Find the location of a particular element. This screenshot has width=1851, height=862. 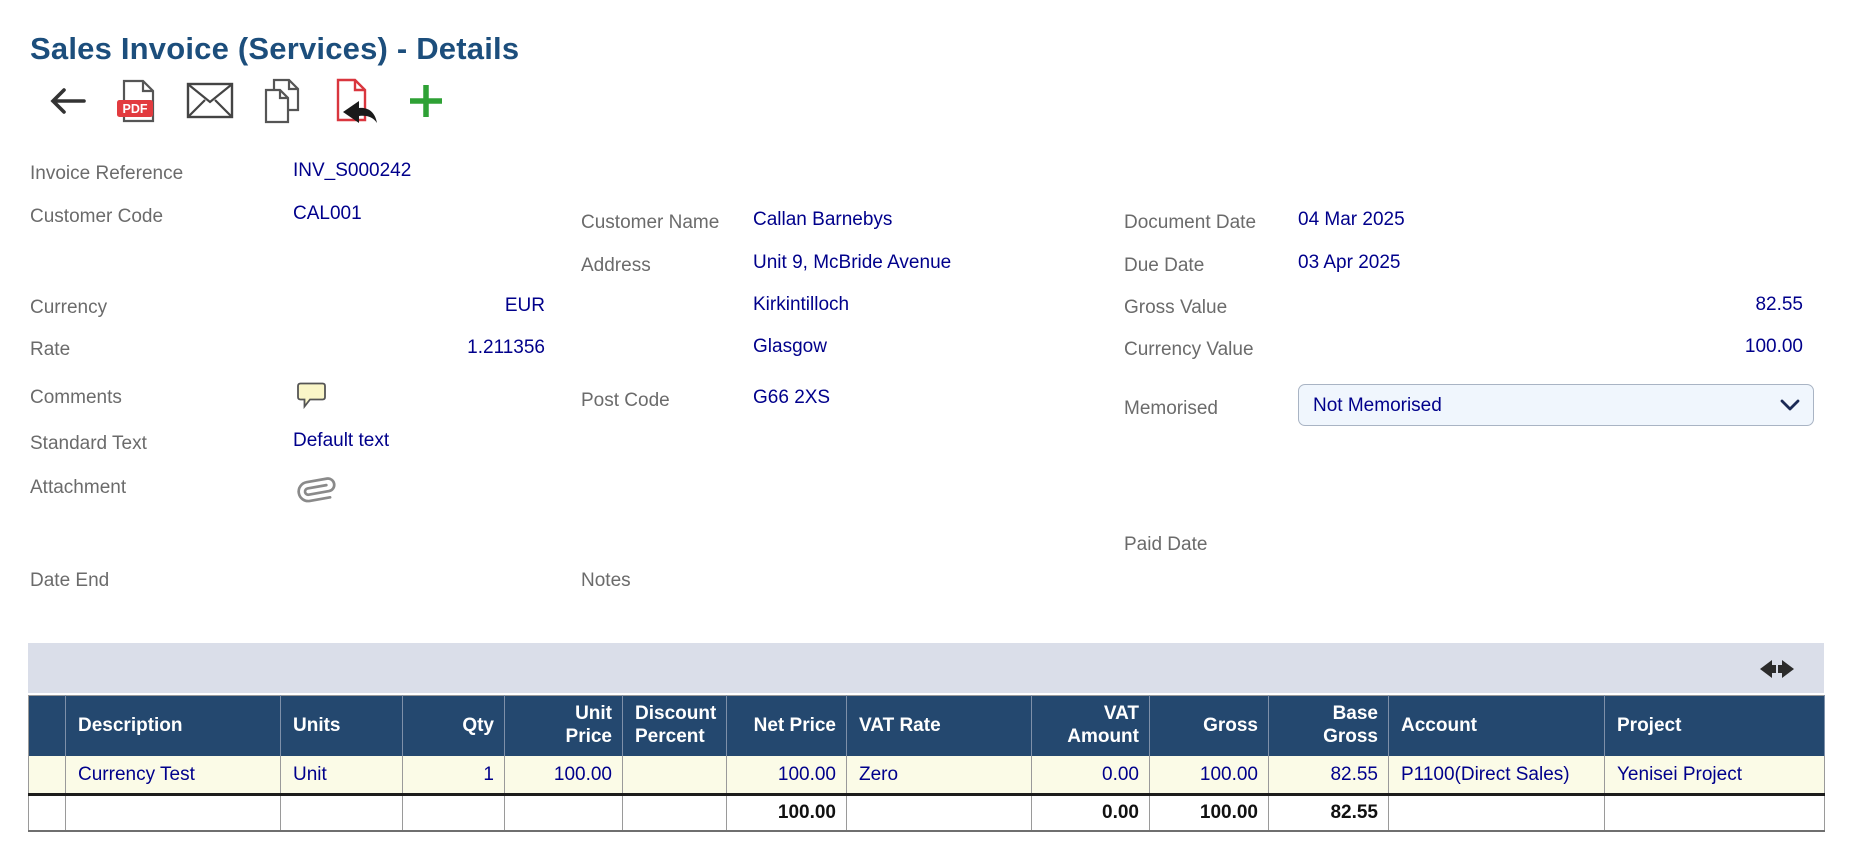

document-date-label: Document Date is located at coordinates (1190, 222).